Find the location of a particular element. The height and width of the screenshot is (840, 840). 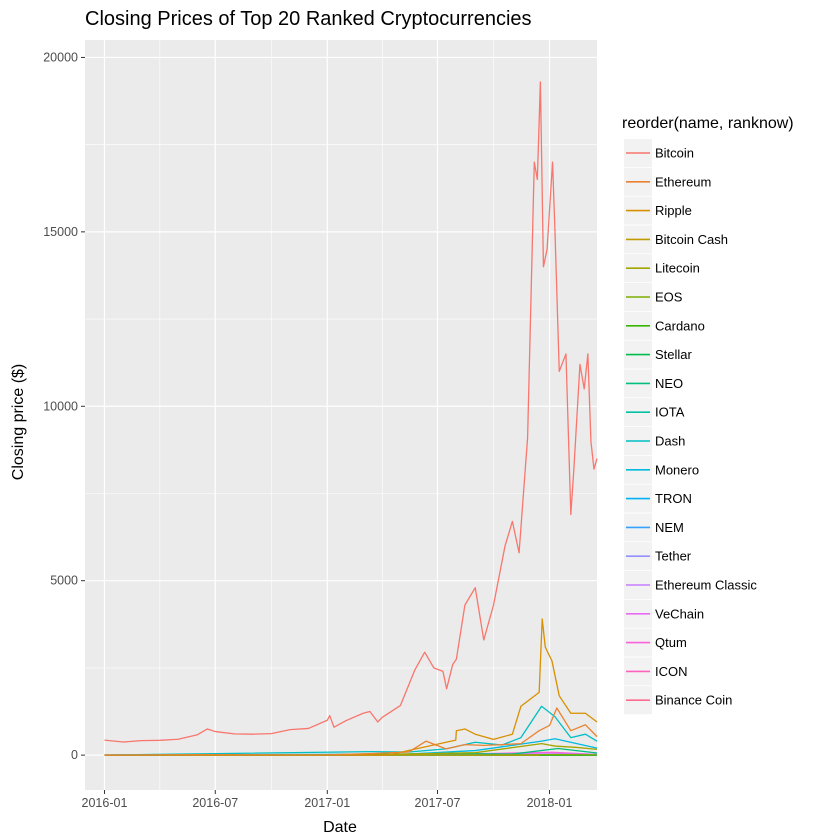

legend-item: Litecoin is located at coordinates (662, 268).